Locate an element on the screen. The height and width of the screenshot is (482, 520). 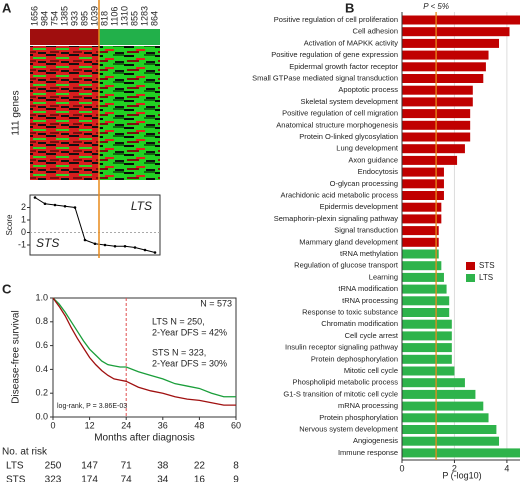
x-axis-label: P (-log10) is located at coordinates (461, 475).